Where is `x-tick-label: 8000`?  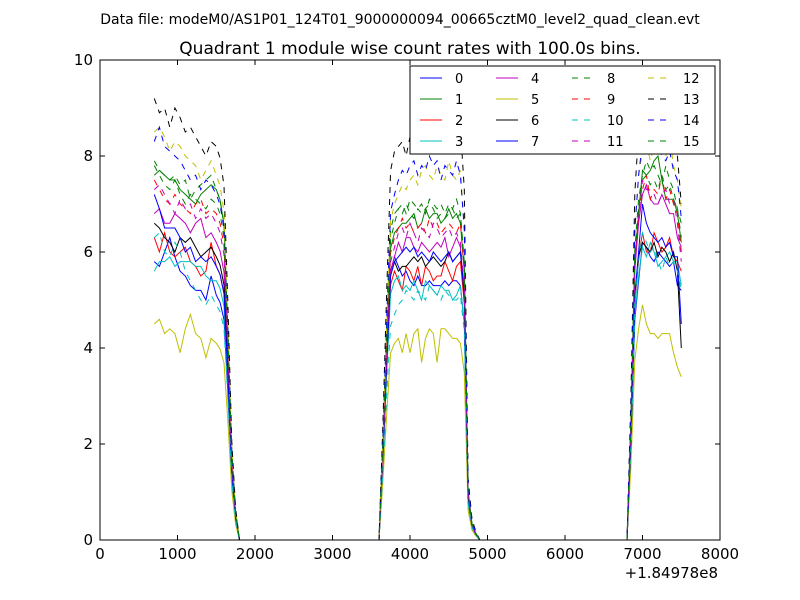
x-tick-label: 8000 is located at coordinates (720, 554).